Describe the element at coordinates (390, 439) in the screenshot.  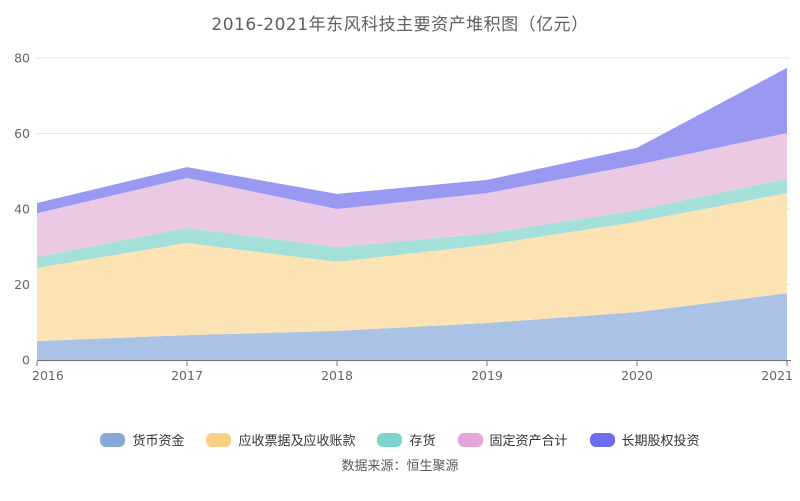
I see `legend-swatch-inventory` at that location.